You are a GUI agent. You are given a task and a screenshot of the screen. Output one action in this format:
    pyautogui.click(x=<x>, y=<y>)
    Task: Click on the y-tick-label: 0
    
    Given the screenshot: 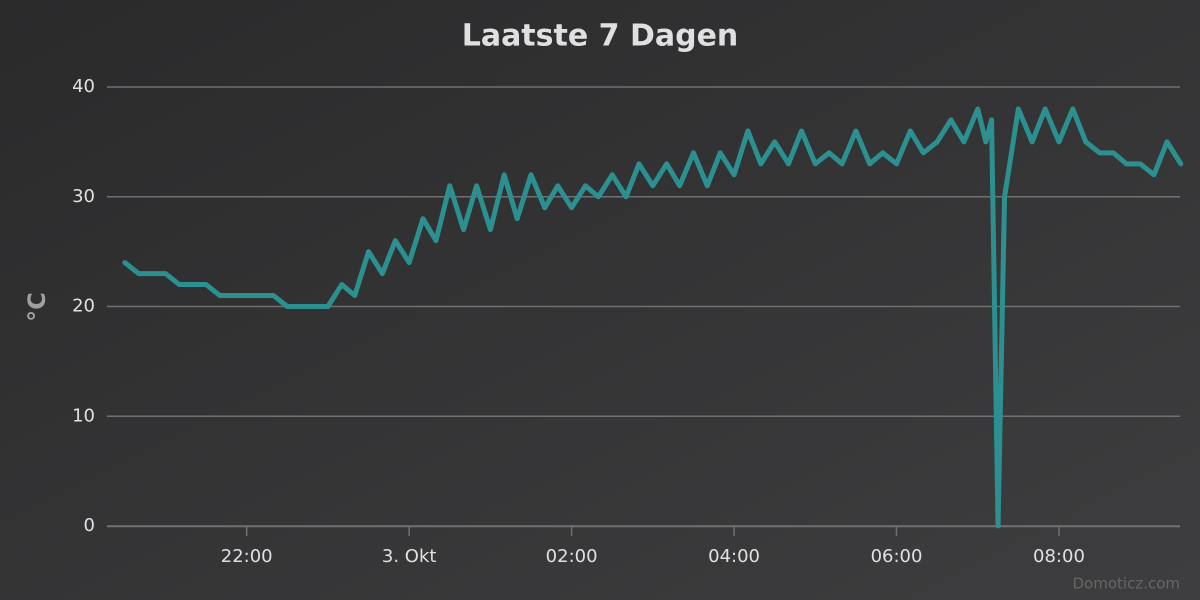 What is the action you would take?
    pyautogui.click(x=89, y=525)
    